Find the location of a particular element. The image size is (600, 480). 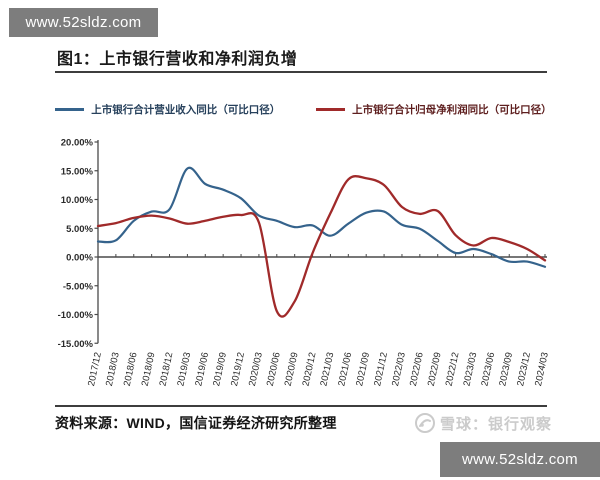

y-tick-label: -10.00% is located at coordinates (76, 315).